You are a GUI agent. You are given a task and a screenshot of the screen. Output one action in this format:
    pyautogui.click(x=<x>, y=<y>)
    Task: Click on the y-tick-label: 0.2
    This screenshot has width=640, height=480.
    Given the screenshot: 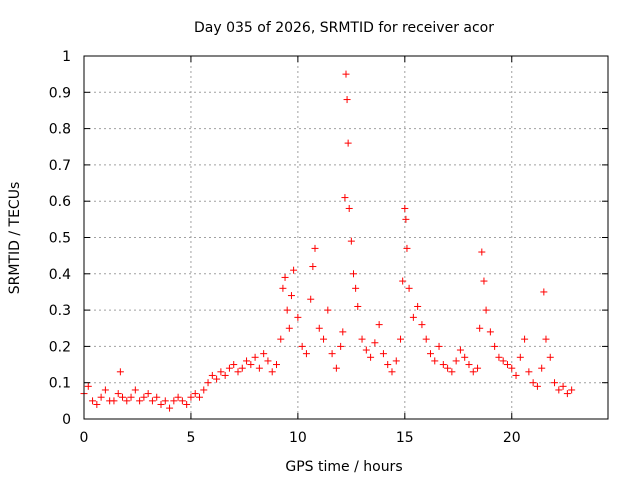 What is the action you would take?
    pyautogui.click(x=60, y=347)
    